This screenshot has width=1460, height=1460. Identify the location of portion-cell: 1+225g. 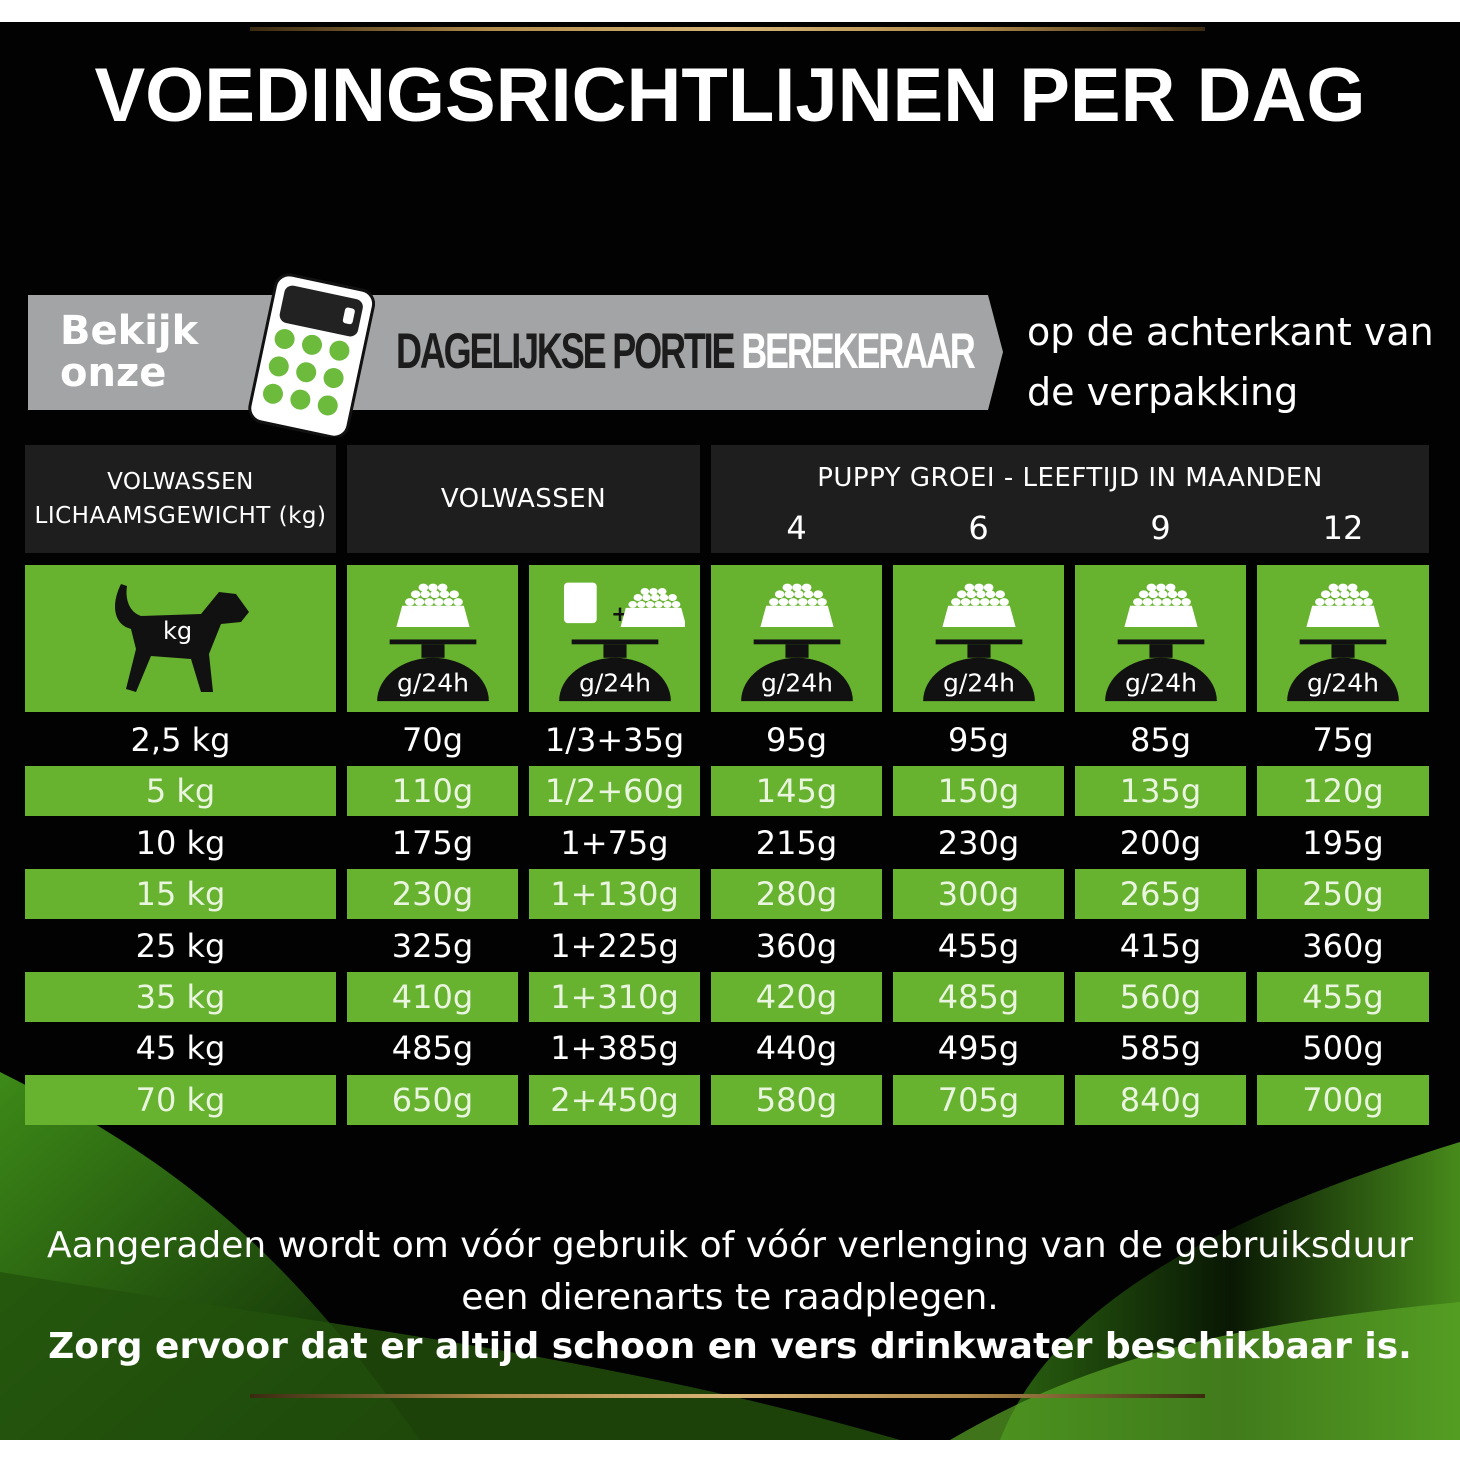
(614, 945).